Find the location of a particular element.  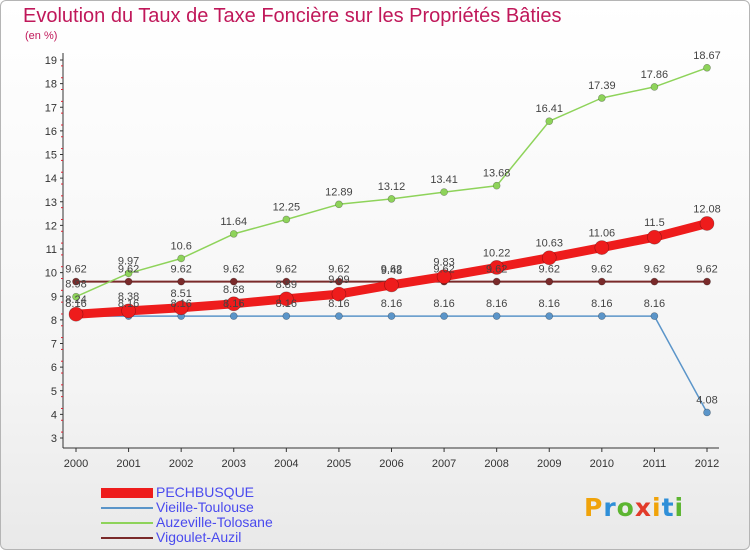

y-tick-label: 7 is located at coordinates (54, 345).